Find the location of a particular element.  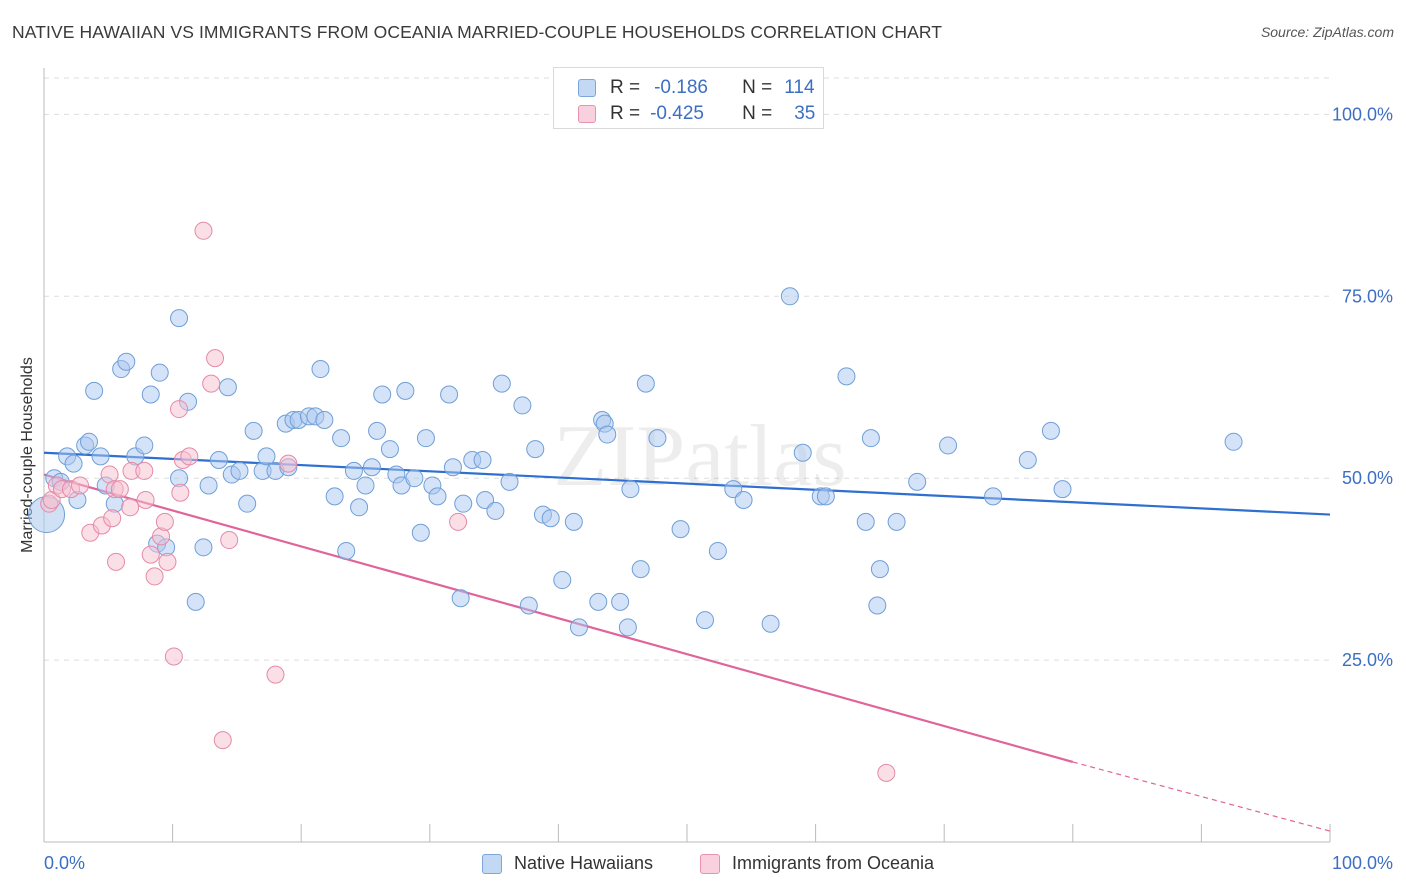

legend-label: Immigrants from Oceania is located at coordinates (833, 863).